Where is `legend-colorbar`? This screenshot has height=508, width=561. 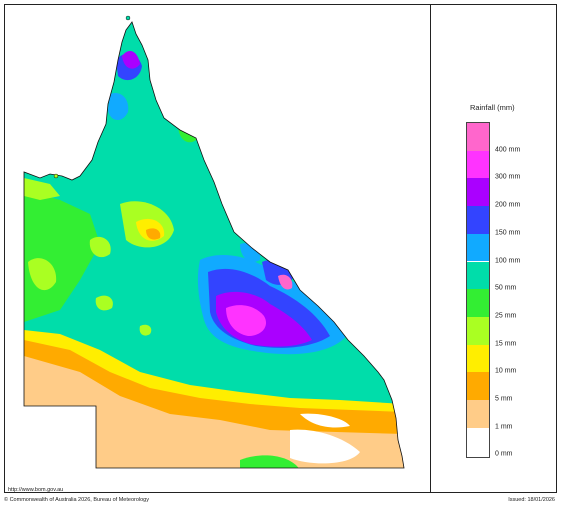 legend-colorbar is located at coordinates (478, 290).